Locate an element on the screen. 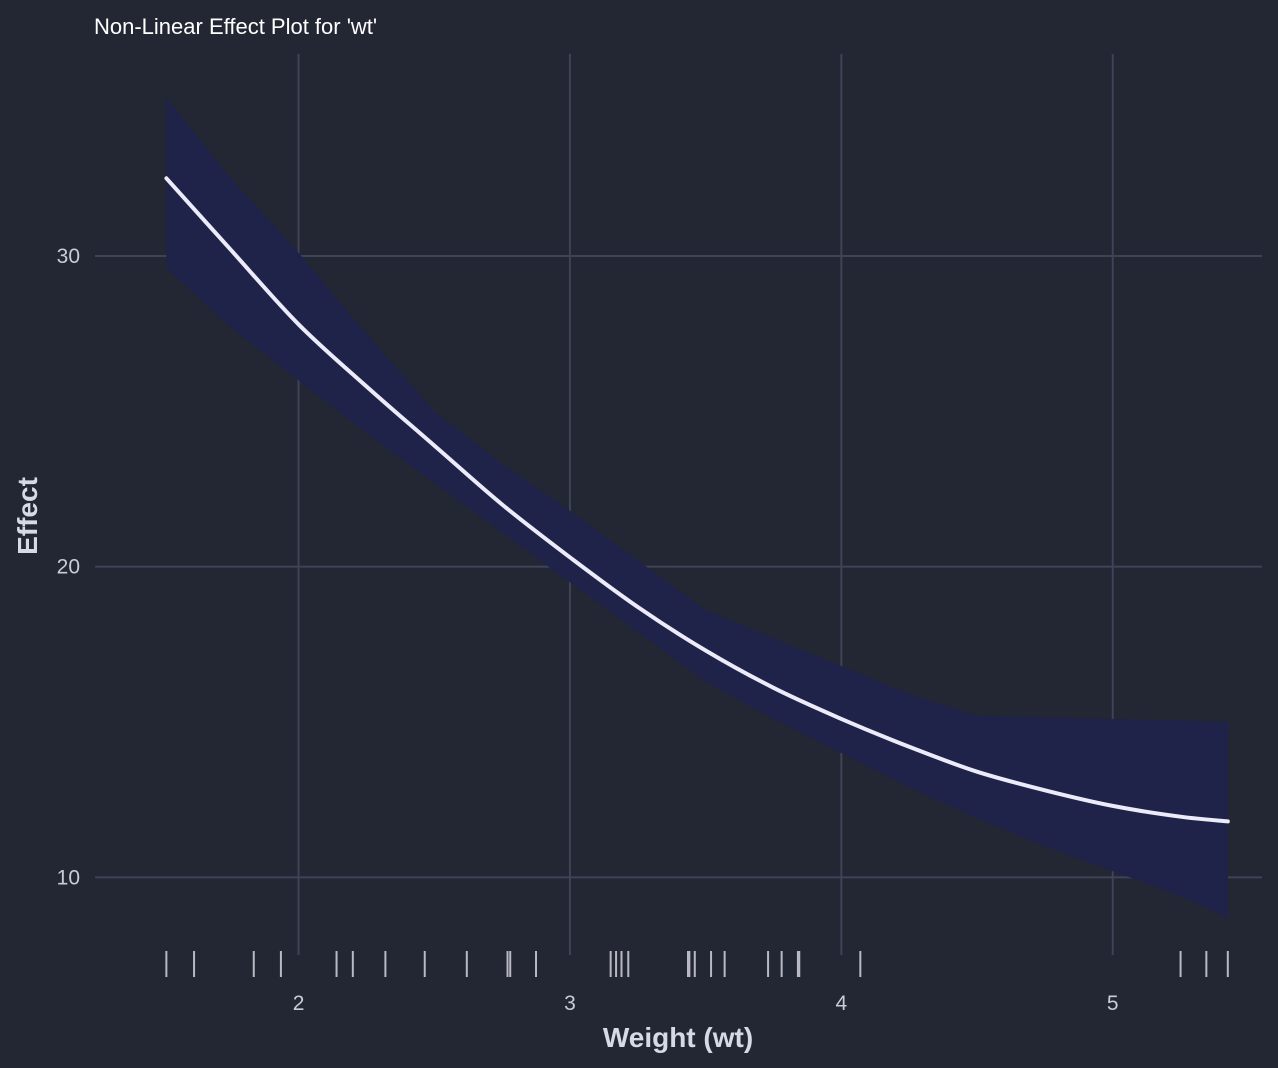 Image resolution: width=1278 pixels, height=1068 pixels. x-axis-ticks: 2 3 4 5 is located at coordinates (706, 1003).